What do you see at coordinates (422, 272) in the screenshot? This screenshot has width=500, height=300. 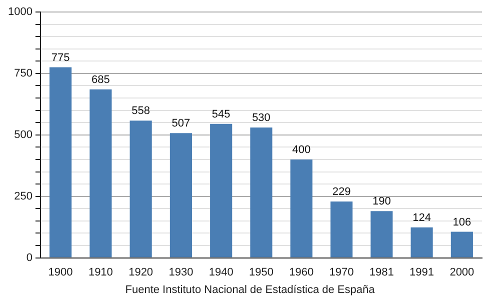 I see `x-tick-label: 1991` at bounding box center [422, 272].